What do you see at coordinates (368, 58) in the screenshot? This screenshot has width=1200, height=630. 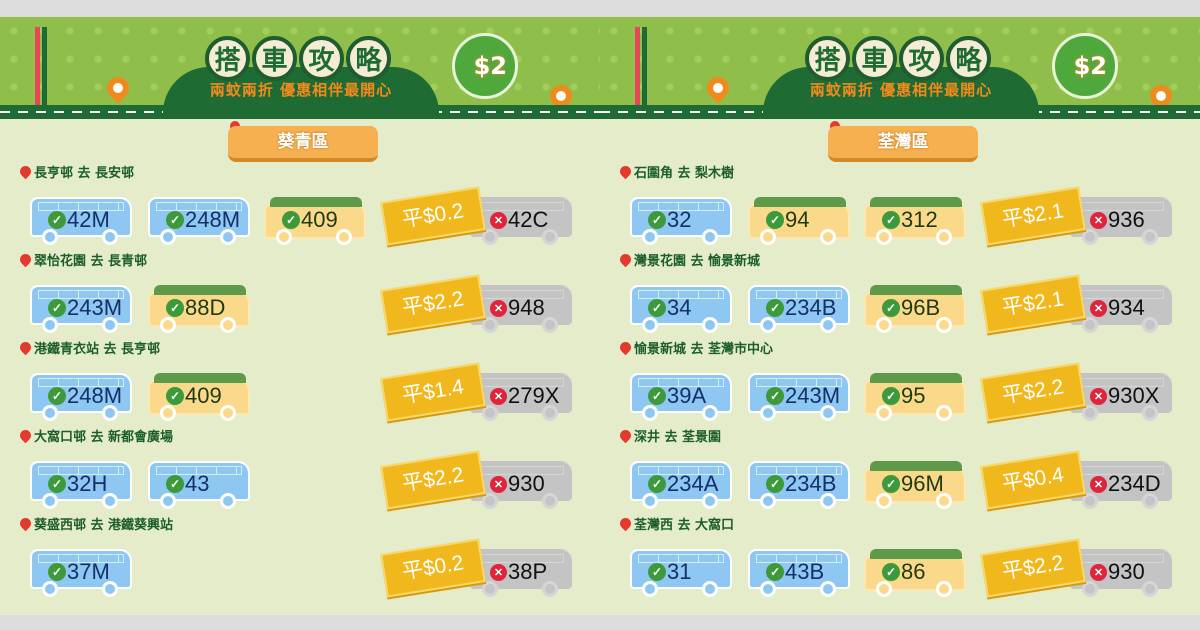 I see `title-char: 略` at bounding box center [368, 58].